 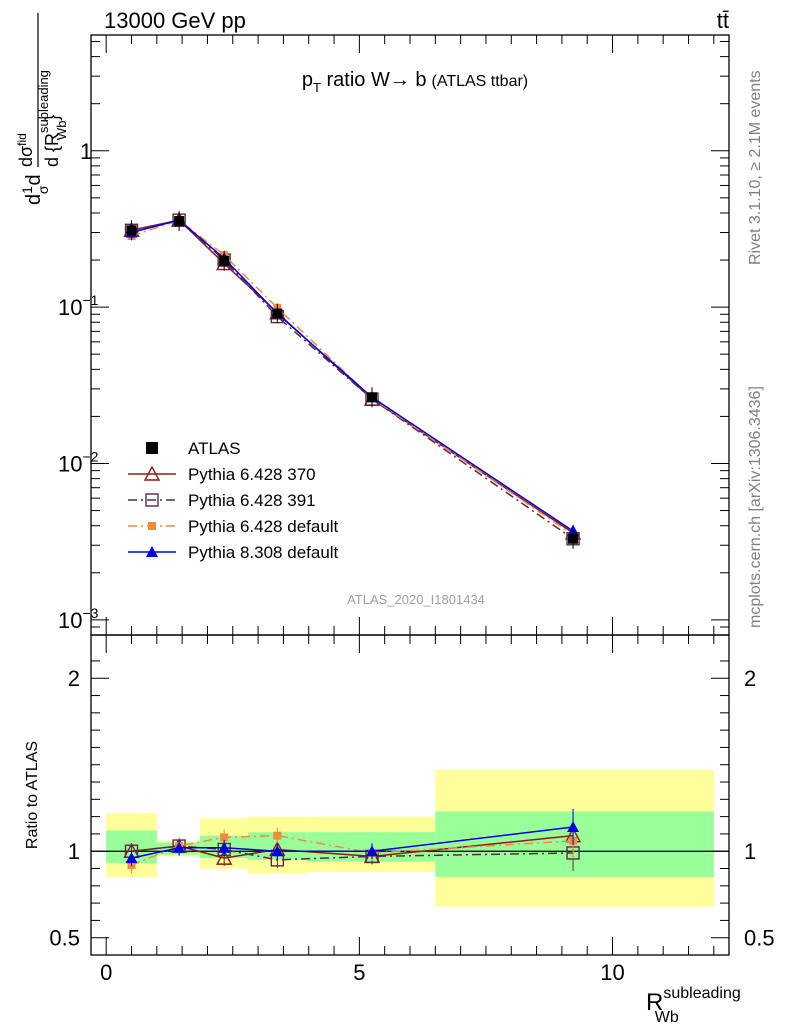 I want to click on legend-label: Pythia 8.308 default, so click(x=263, y=552).